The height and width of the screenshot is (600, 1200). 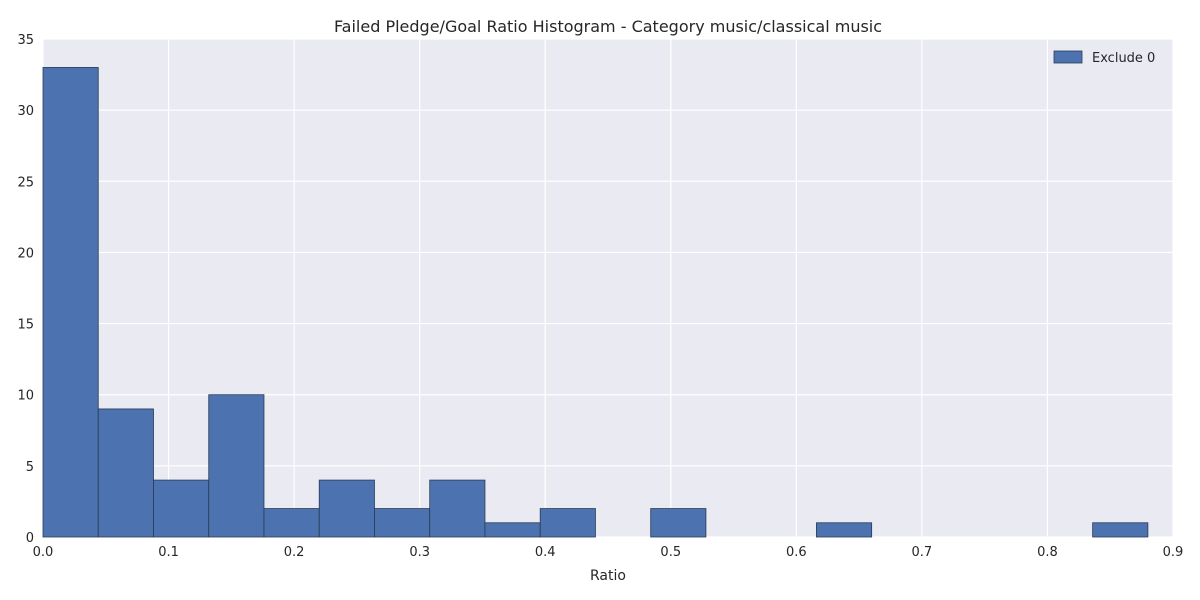 I want to click on x-tick-label: 0.2, so click(x=294, y=552).